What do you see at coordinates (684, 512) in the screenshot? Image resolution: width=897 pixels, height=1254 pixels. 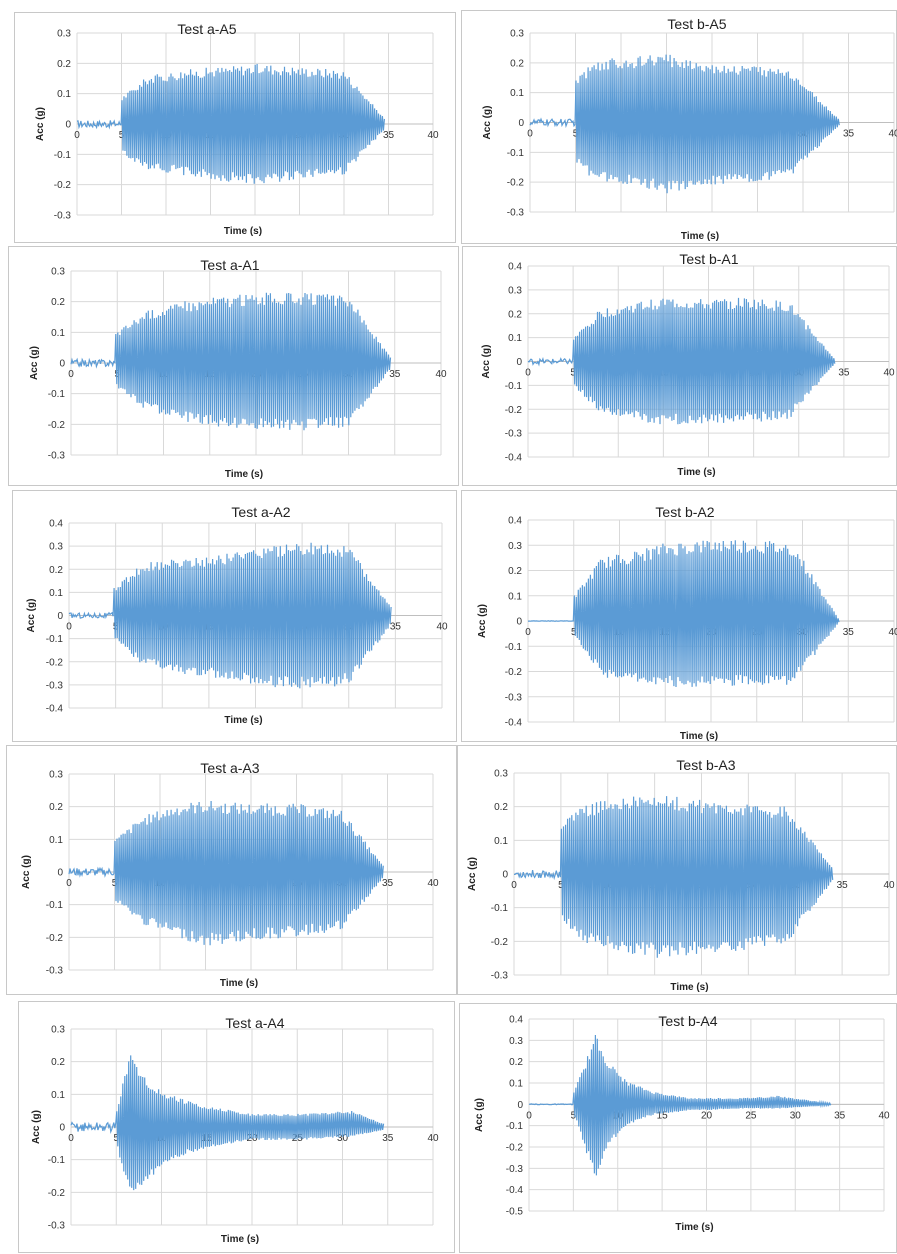 I see `chart-title: Test b-A2` at bounding box center [684, 512].